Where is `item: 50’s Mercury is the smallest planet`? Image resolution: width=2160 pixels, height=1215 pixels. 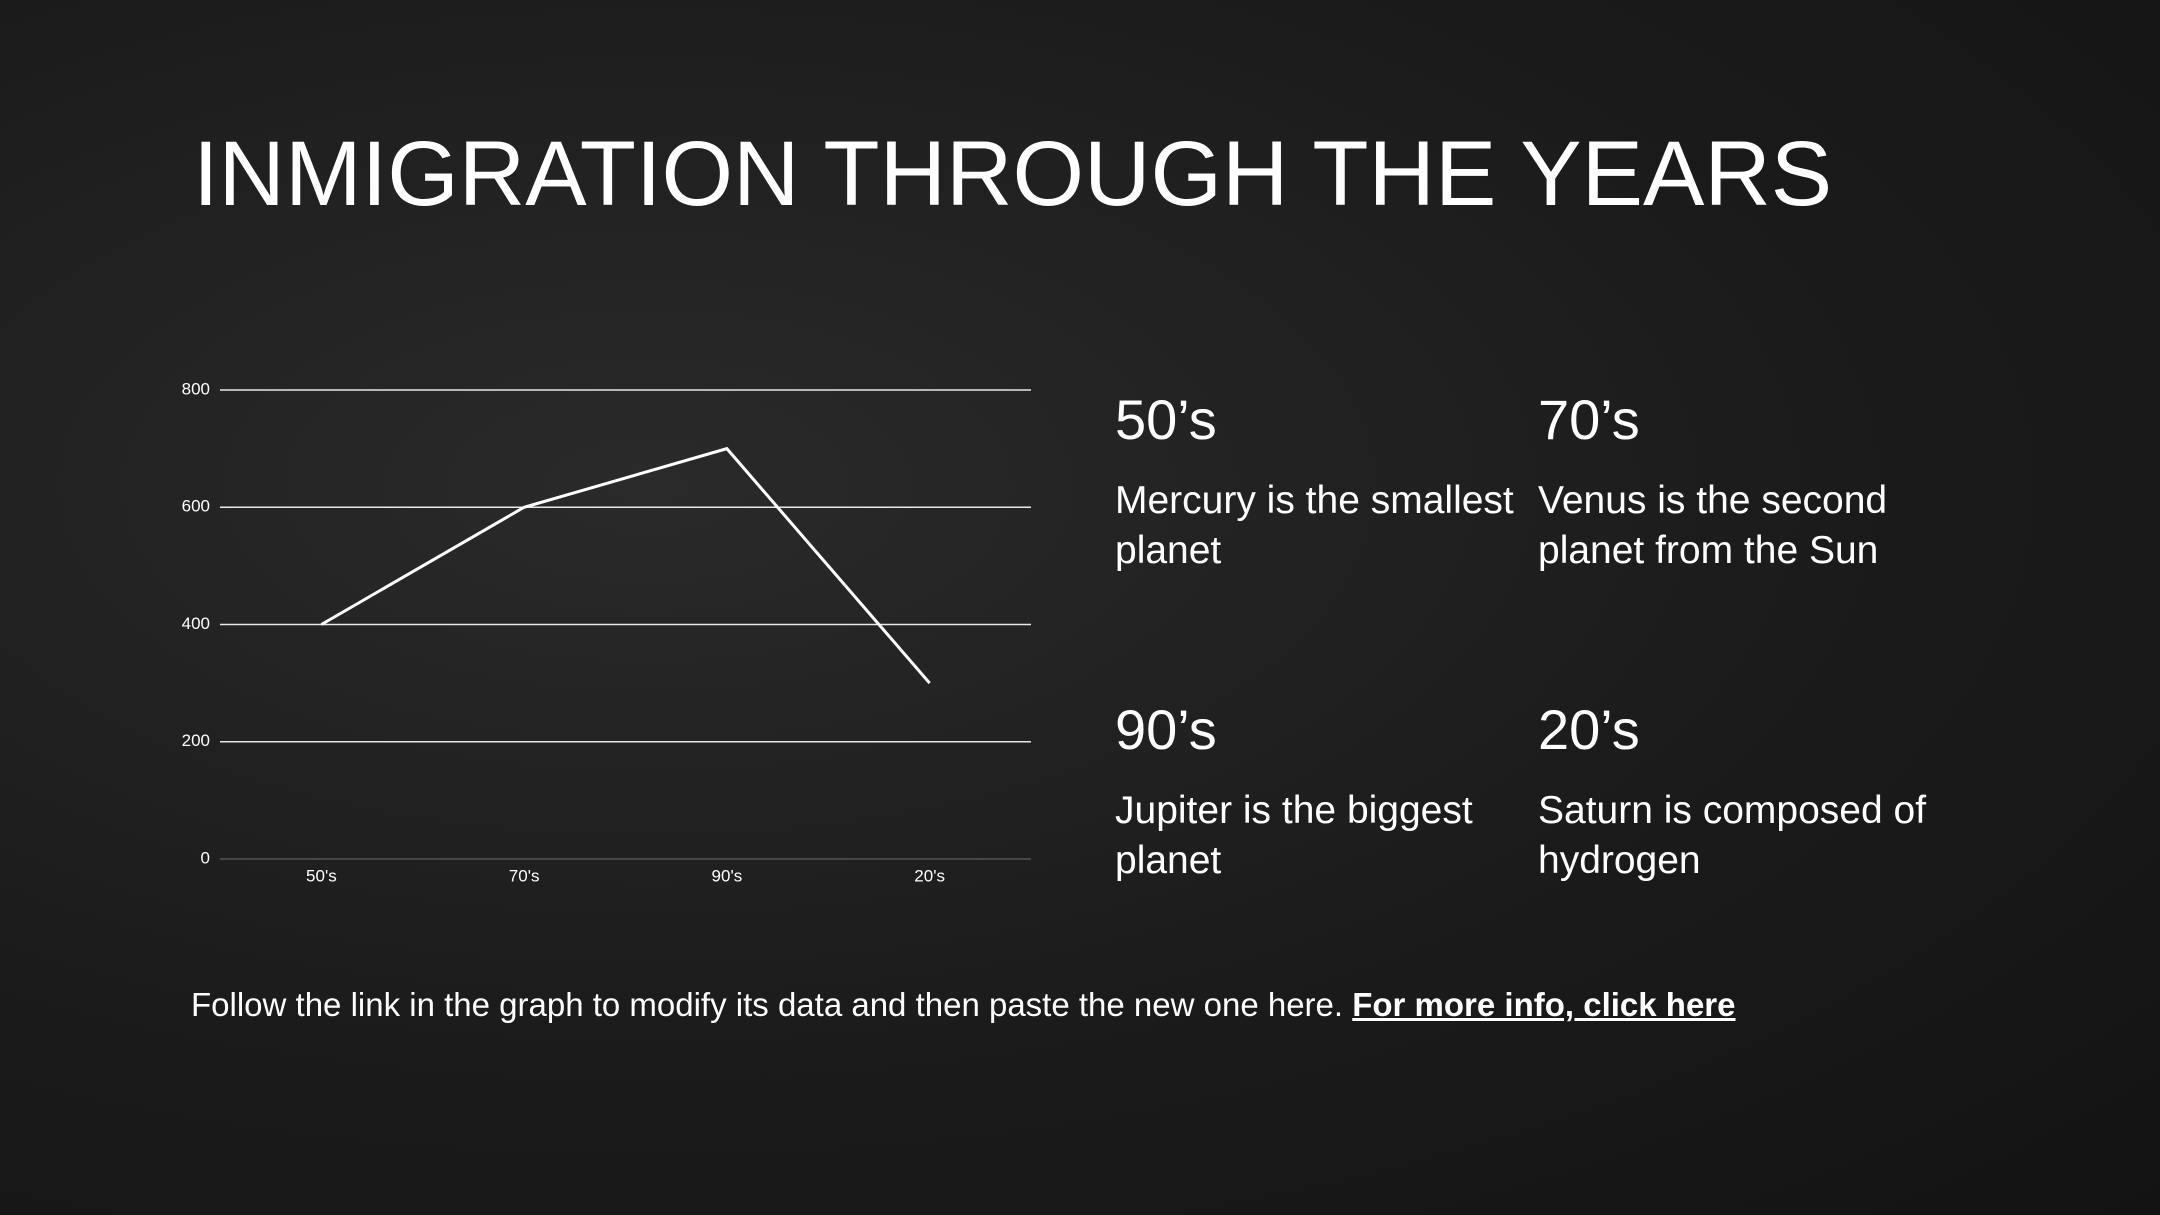
item: 50’s Mercury is the smallest planet is located at coordinates (1325, 484).